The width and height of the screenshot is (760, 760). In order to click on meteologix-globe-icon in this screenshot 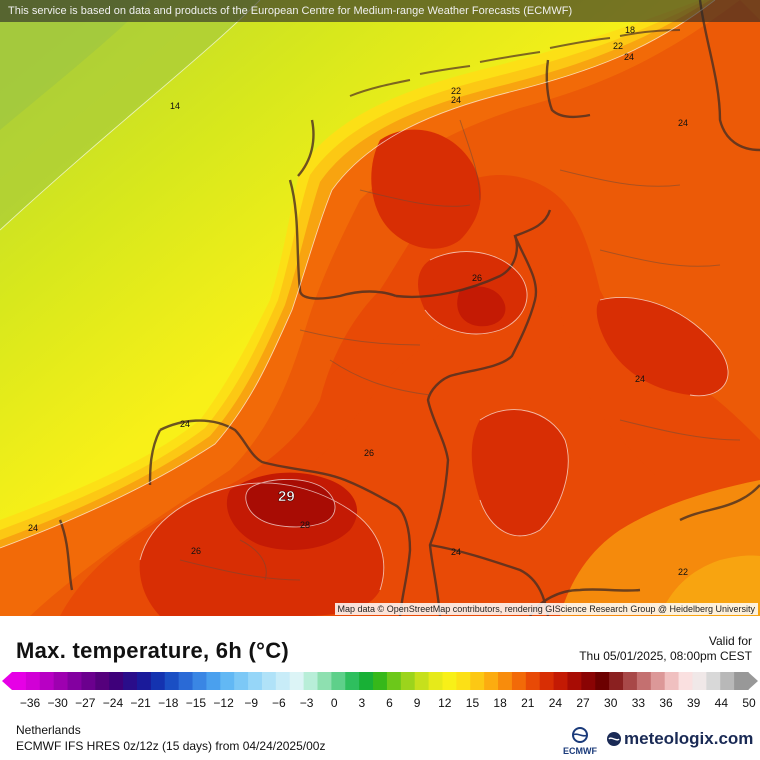, I will do `click(614, 739)`.